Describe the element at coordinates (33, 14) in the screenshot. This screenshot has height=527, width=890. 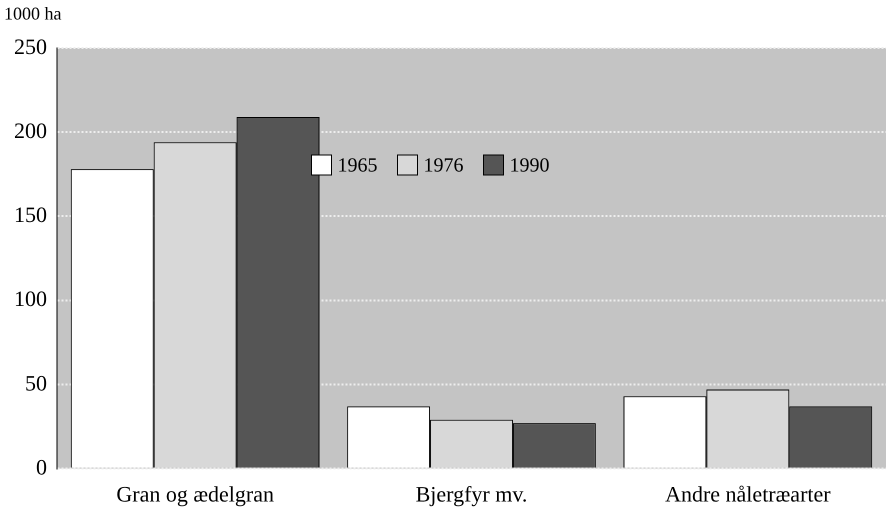
I see `y-axis-title: 1000 ha` at that location.